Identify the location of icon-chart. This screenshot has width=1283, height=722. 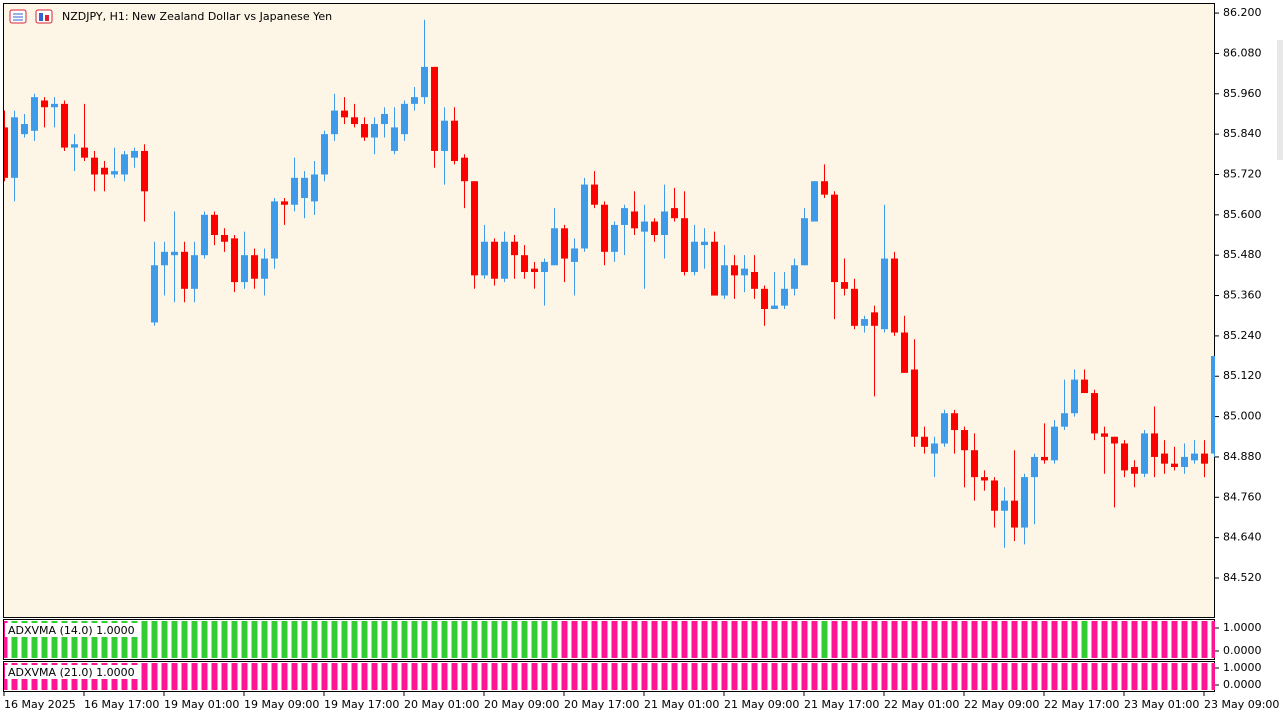
(44, 16).